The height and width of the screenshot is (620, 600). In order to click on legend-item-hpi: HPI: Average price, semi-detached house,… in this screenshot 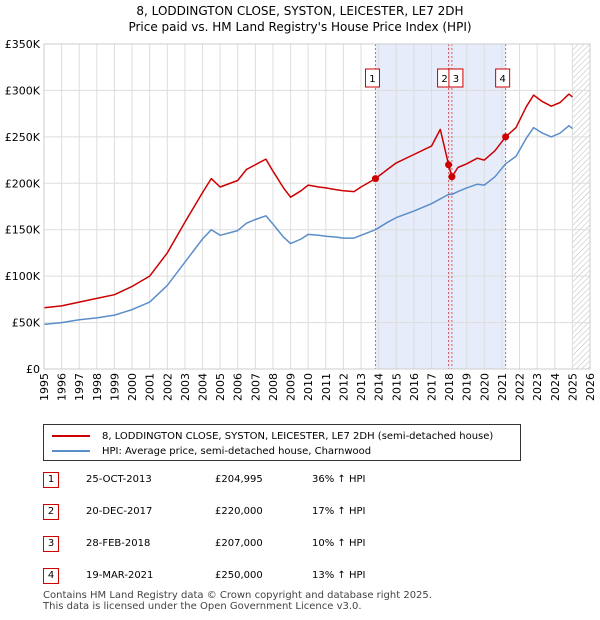, I will do `click(211, 451)`.